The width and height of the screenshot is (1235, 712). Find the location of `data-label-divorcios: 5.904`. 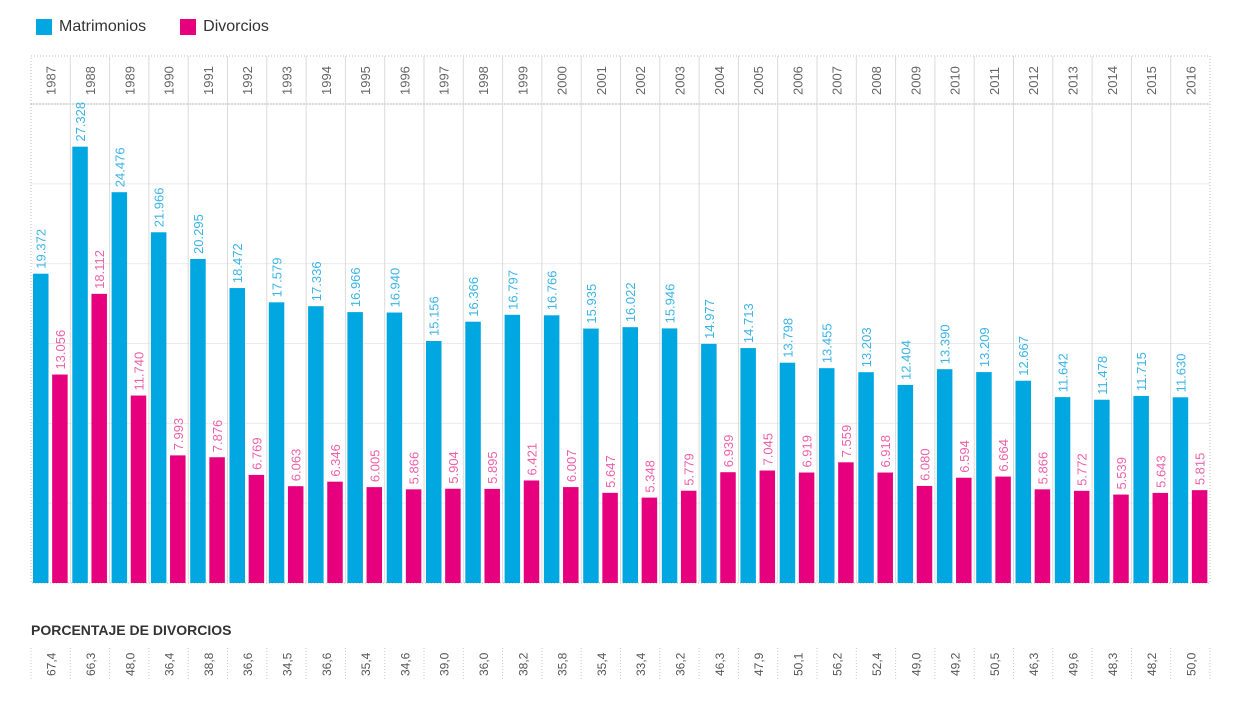

data-label-divorcios: 5.904 is located at coordinates (453, 467).